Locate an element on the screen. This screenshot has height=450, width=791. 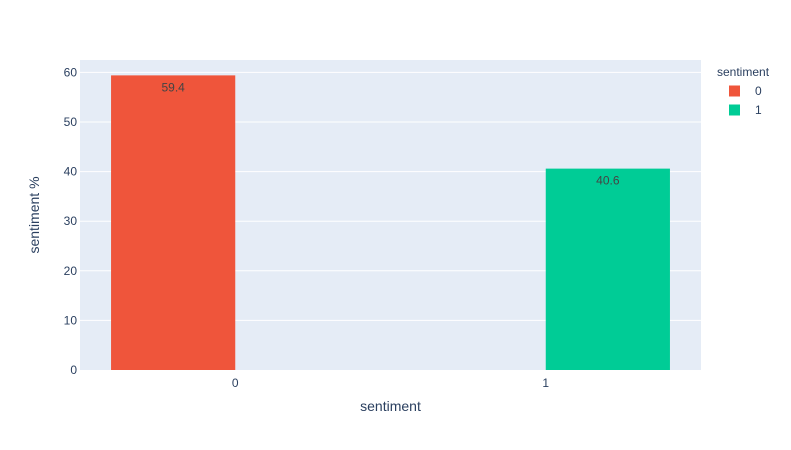
y-axis-ticks: 0 10 20 30 40 50 60 is located at coordinates (71, 221).